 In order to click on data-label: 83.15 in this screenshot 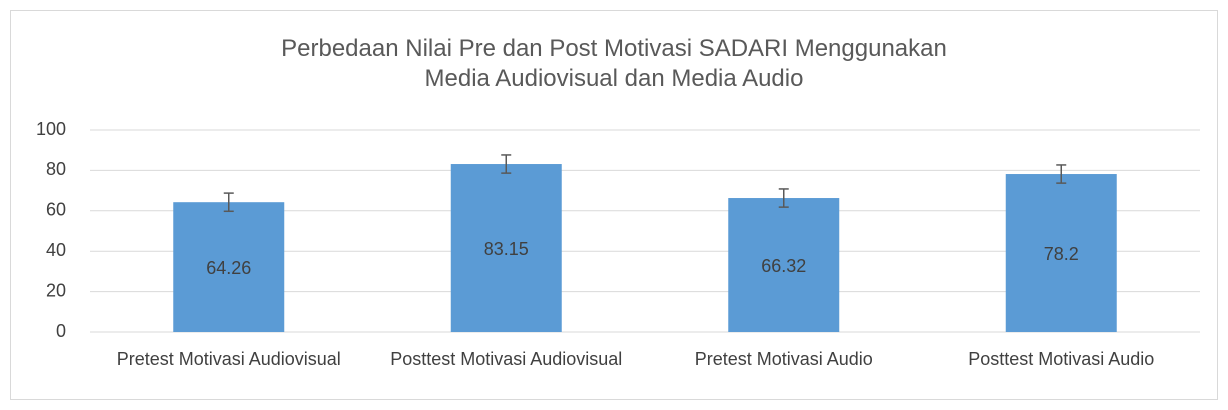, I will do `click(506, 249)`.